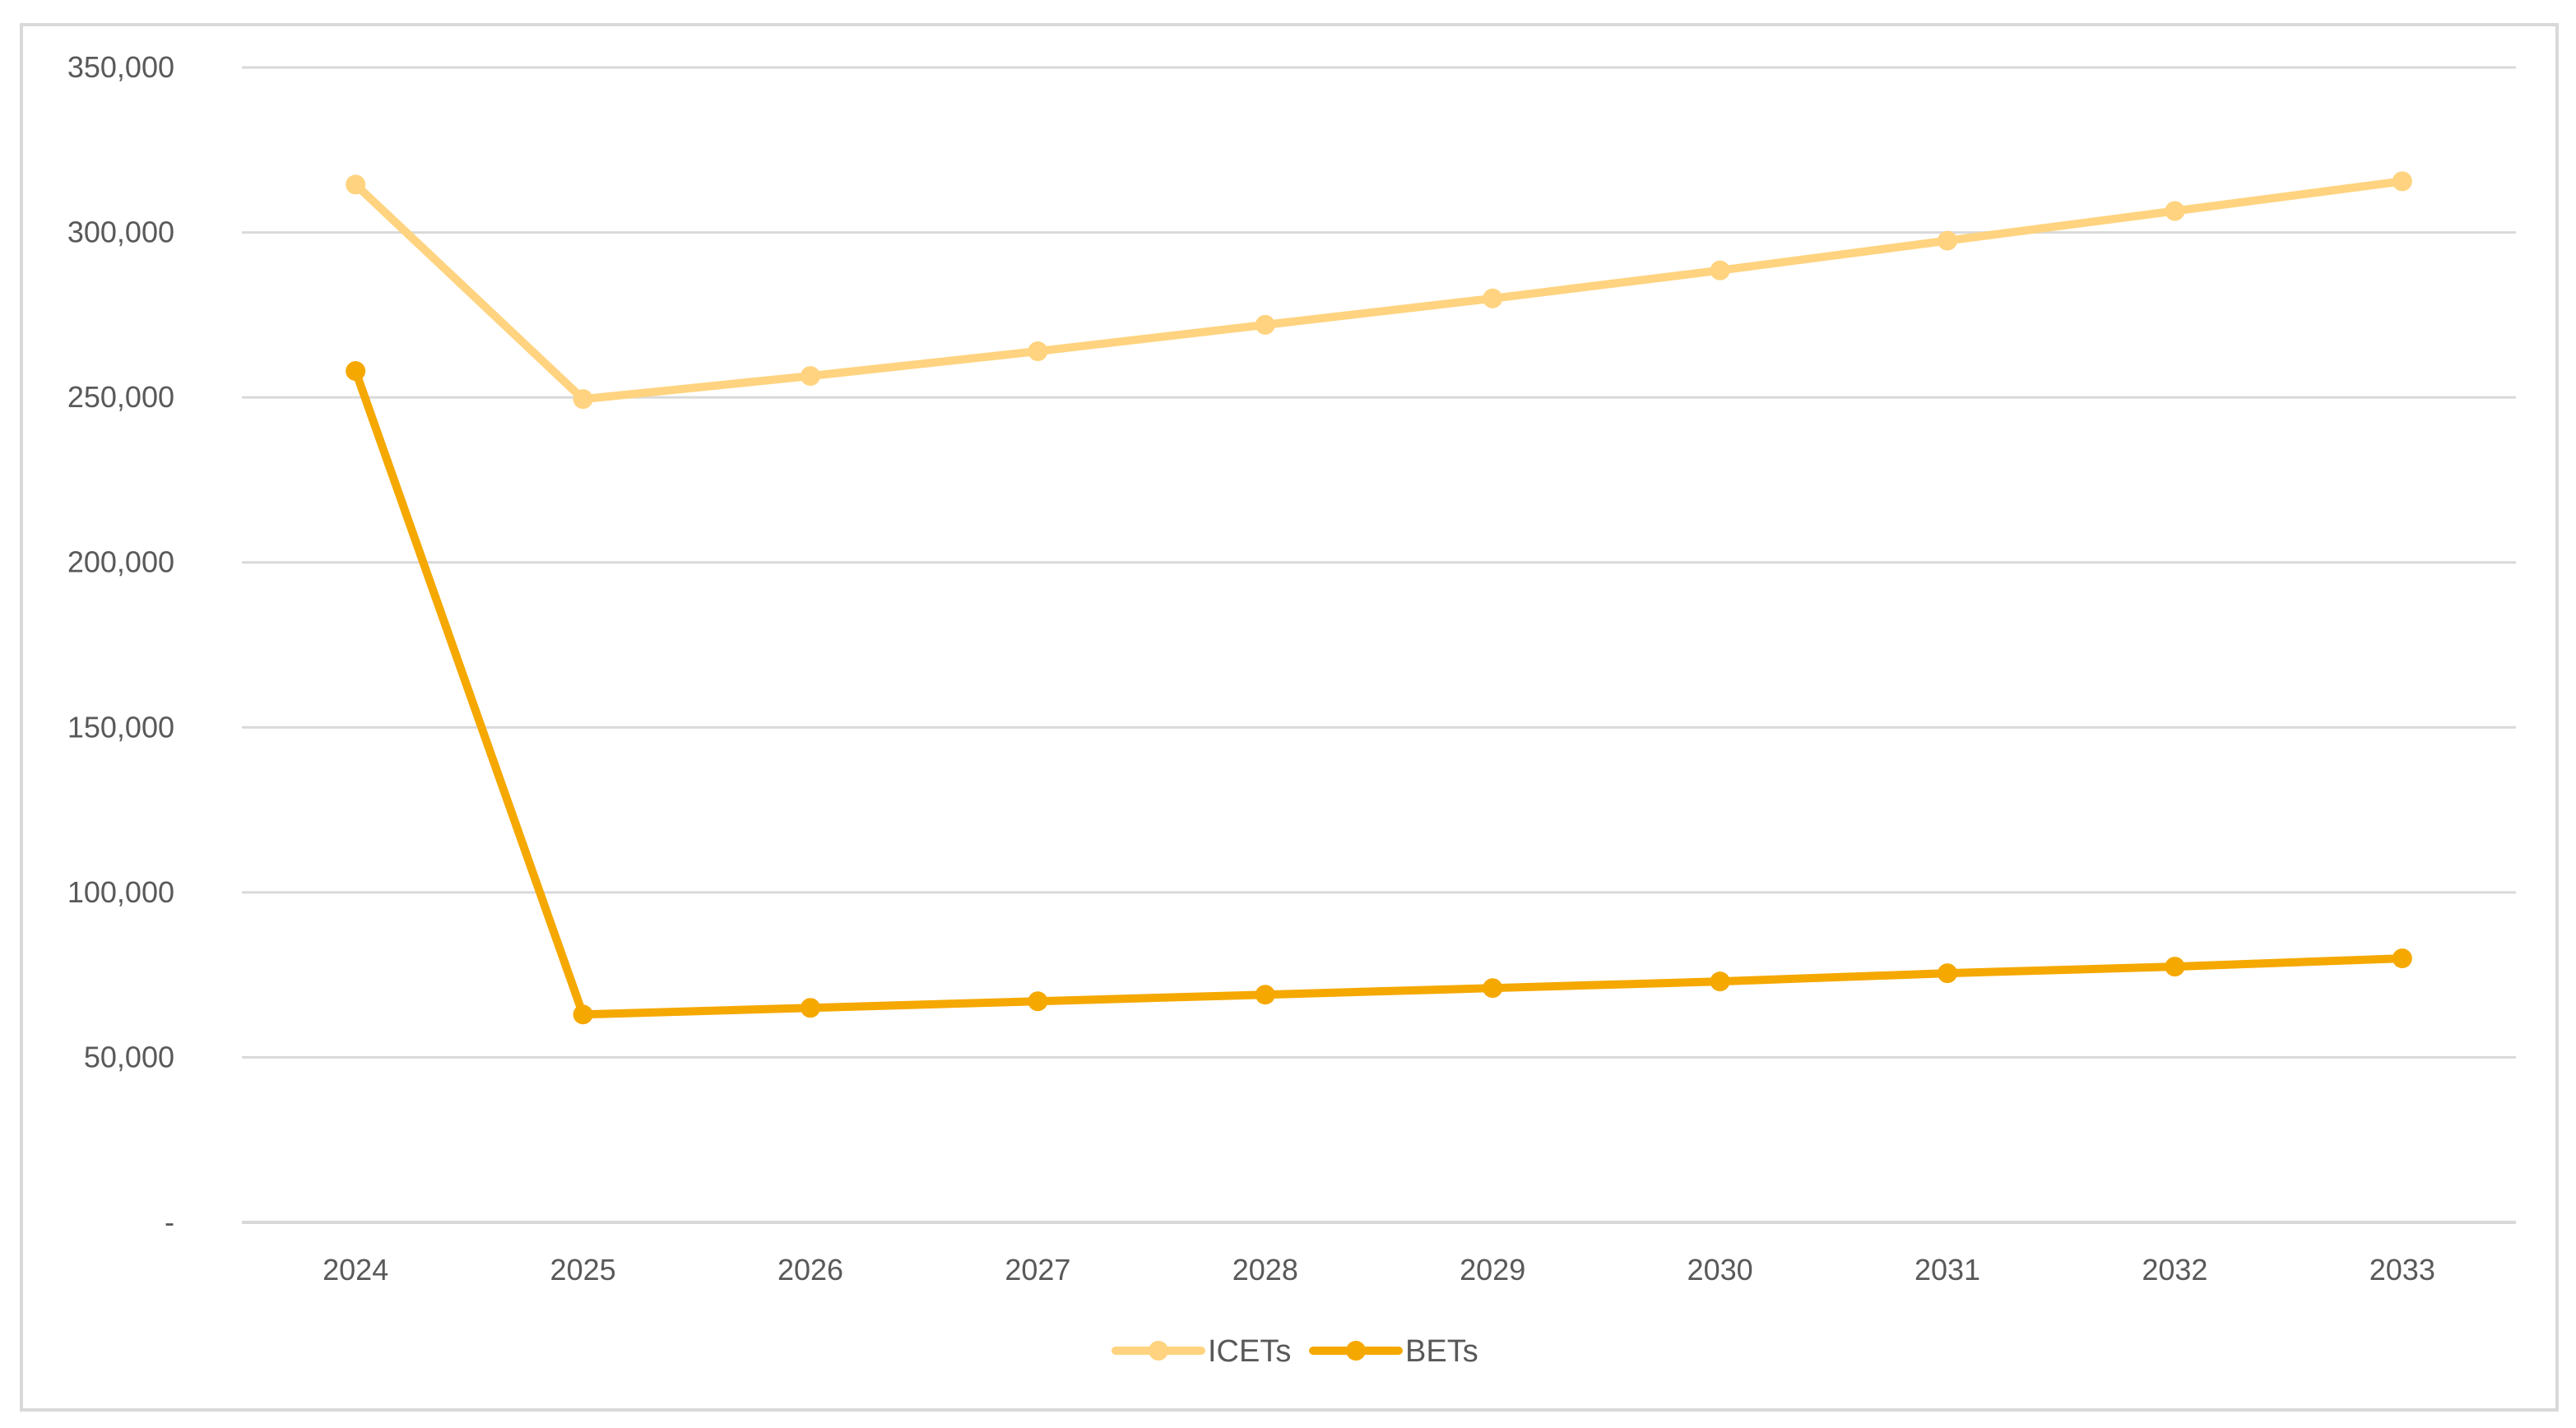 The image size is (2576, 1428). What do you see at coordinates (1948, 1270) in the screenshot?
I see `x-tick-label: 2031` at bounding box center [1948, 1270].